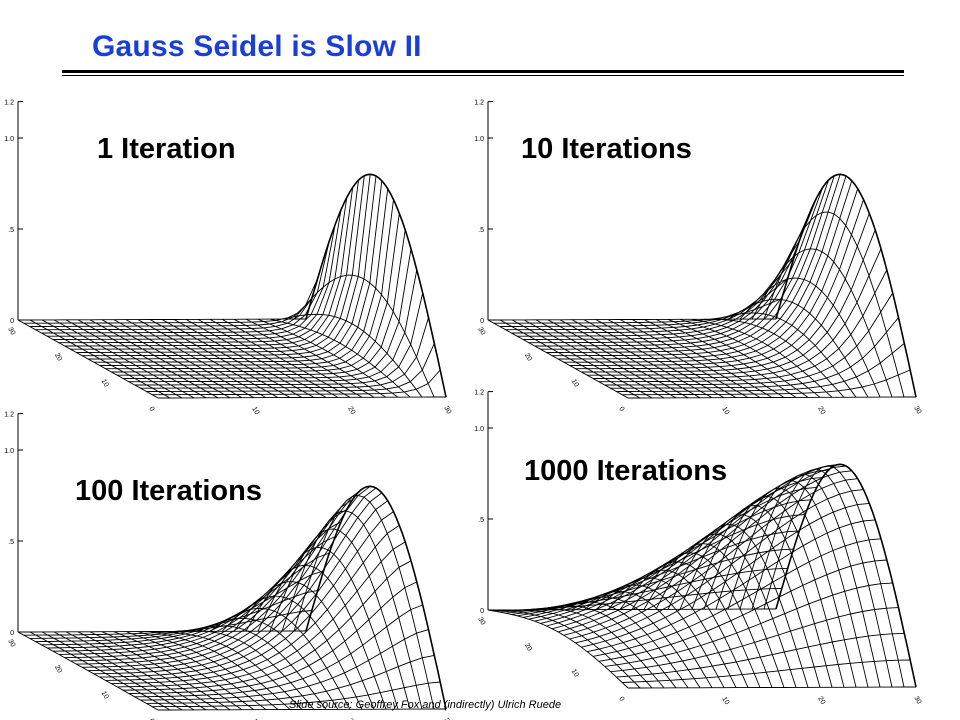 This screenshot has width=960, height=720. Describe the element at coordinates (483, 75) in the screenshot. I see `title-underline-thin` at that location.